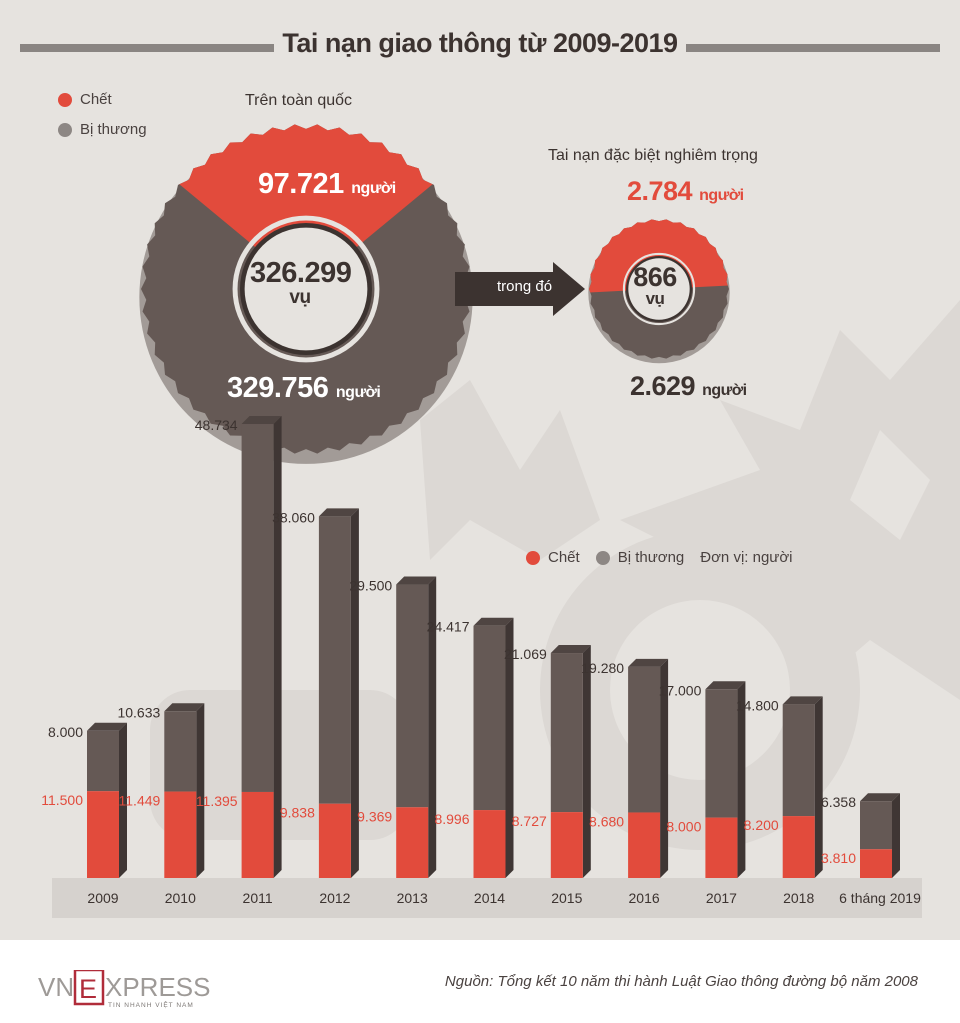 Image resolution: width=960 pixels, height=1023 pixels. I want to click on category-label: 2016, so click(644, 898).